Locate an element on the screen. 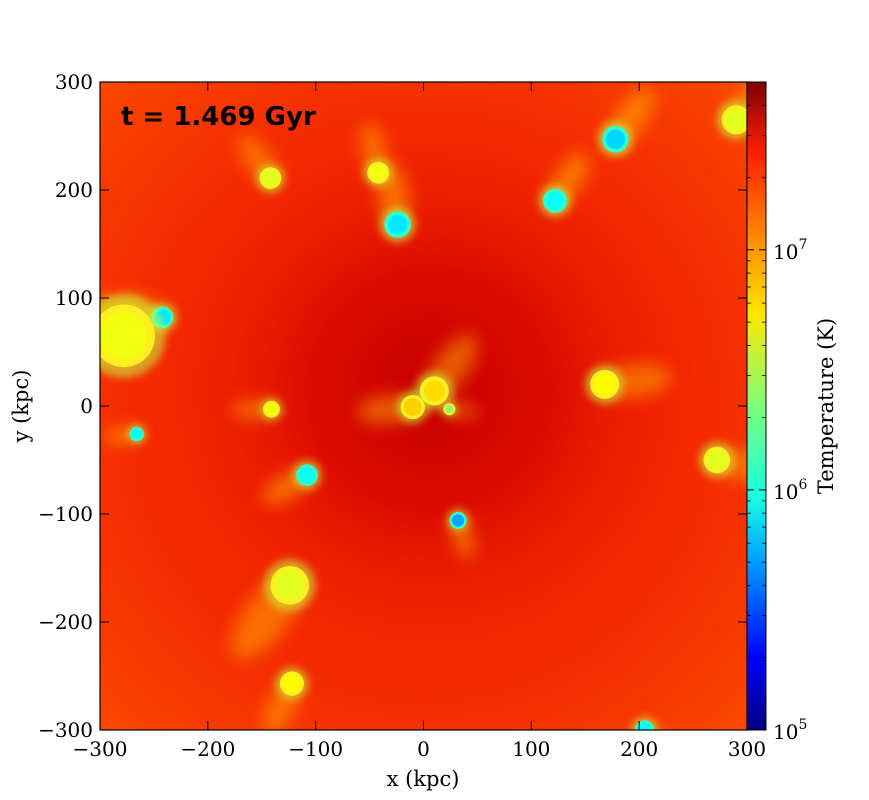  x-tick-label: −100 is located at coordinates (315, 749).